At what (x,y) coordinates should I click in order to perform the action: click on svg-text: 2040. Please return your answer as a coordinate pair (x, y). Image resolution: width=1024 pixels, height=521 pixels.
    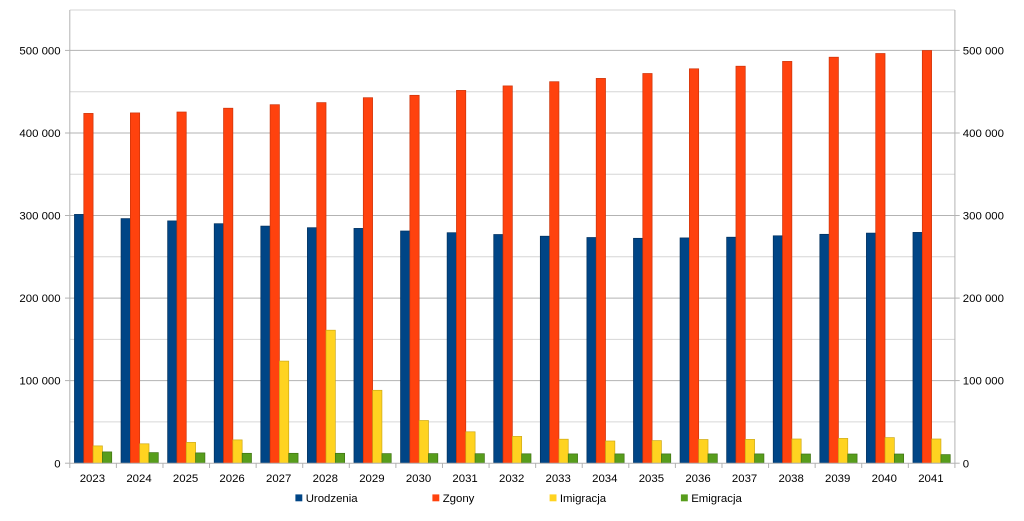
    Looking at the image, I should click on (884, 479).